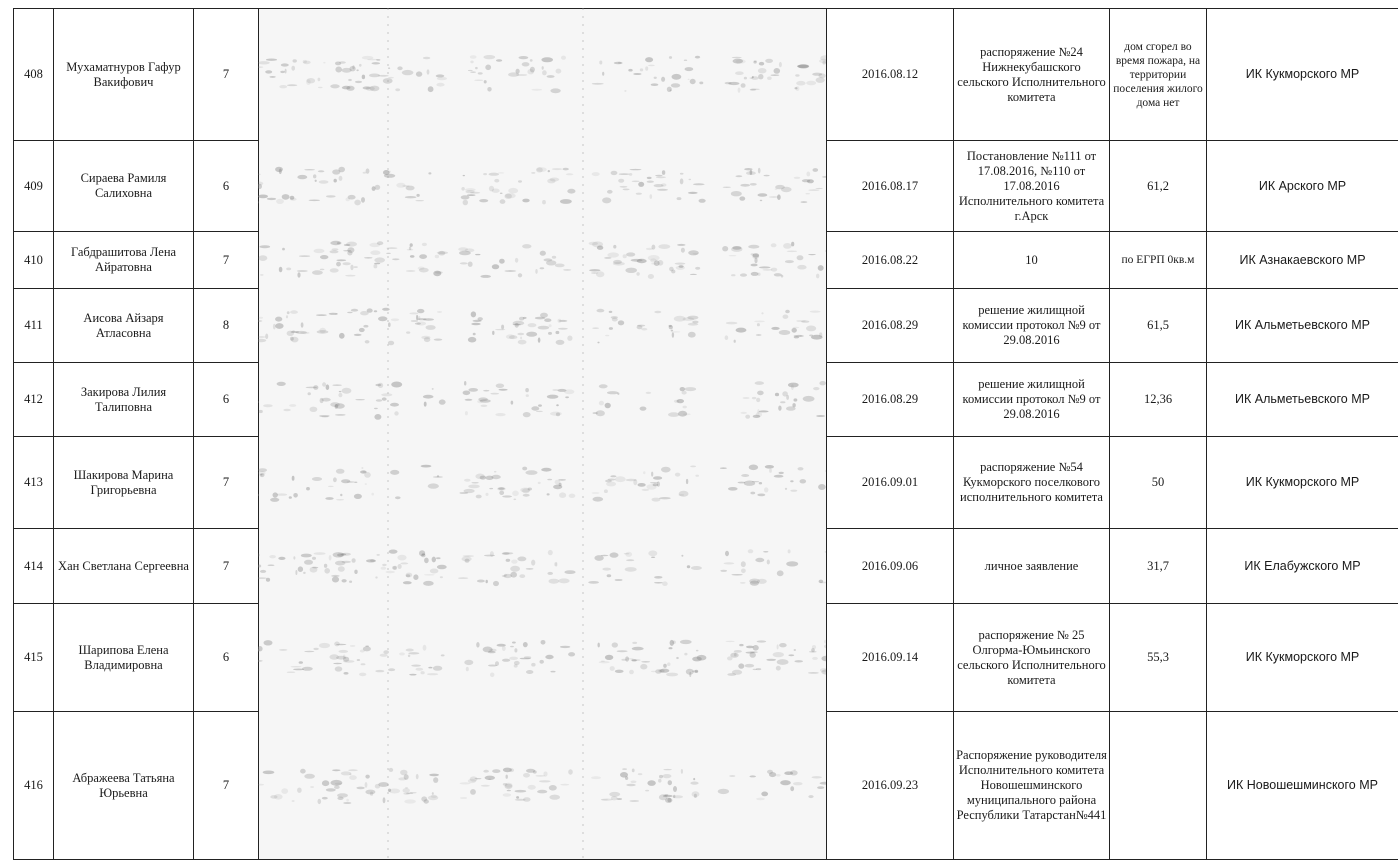 The width and height of the screenshot is (1398, 860). Describe the element at coordinates (34, 566) in the screenshot. I see `row-number: 414` at that location.